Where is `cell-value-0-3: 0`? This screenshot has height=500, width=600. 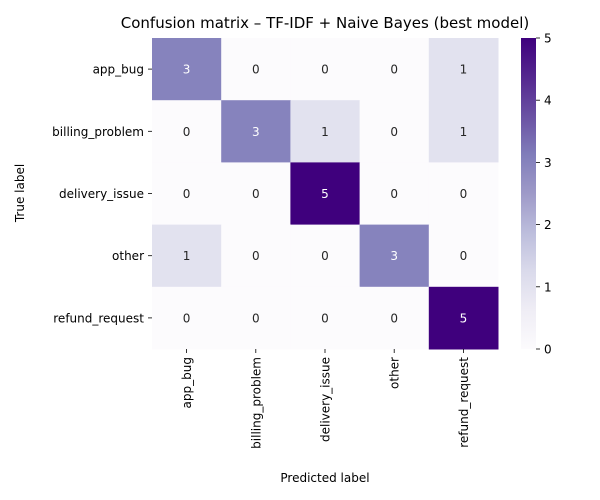 cell-value-0-3: 0 is located at coordinates (394, 70).